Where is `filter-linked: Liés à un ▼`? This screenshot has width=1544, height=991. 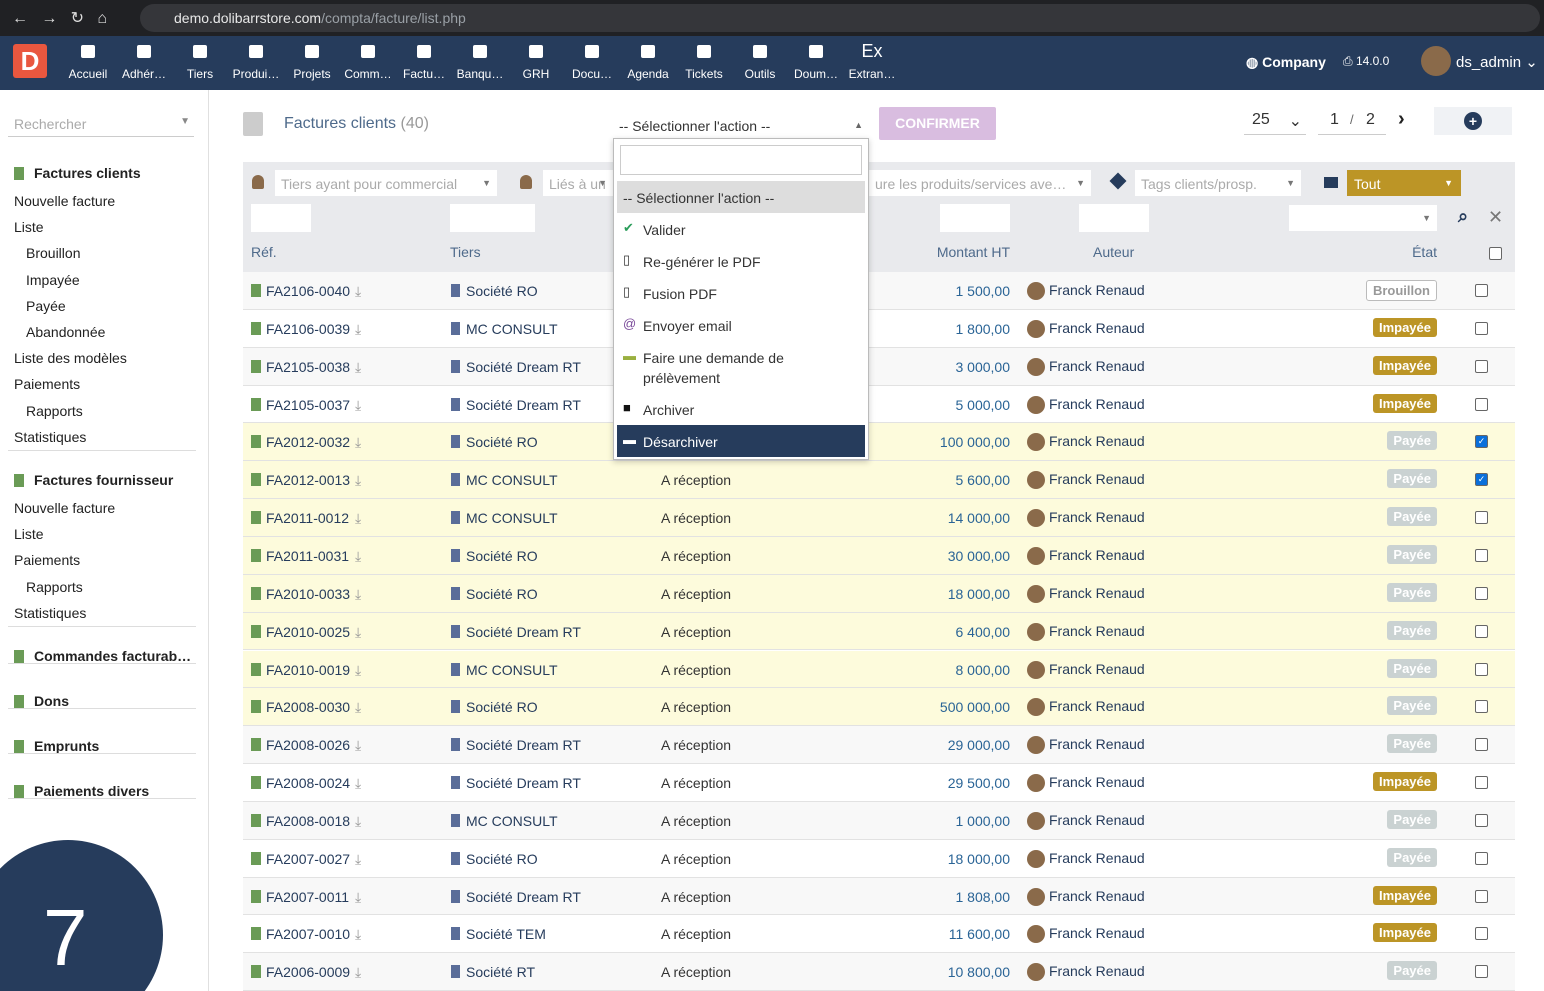
filter-linked: Liés à un ▼ is located at coordinates (578, 183).